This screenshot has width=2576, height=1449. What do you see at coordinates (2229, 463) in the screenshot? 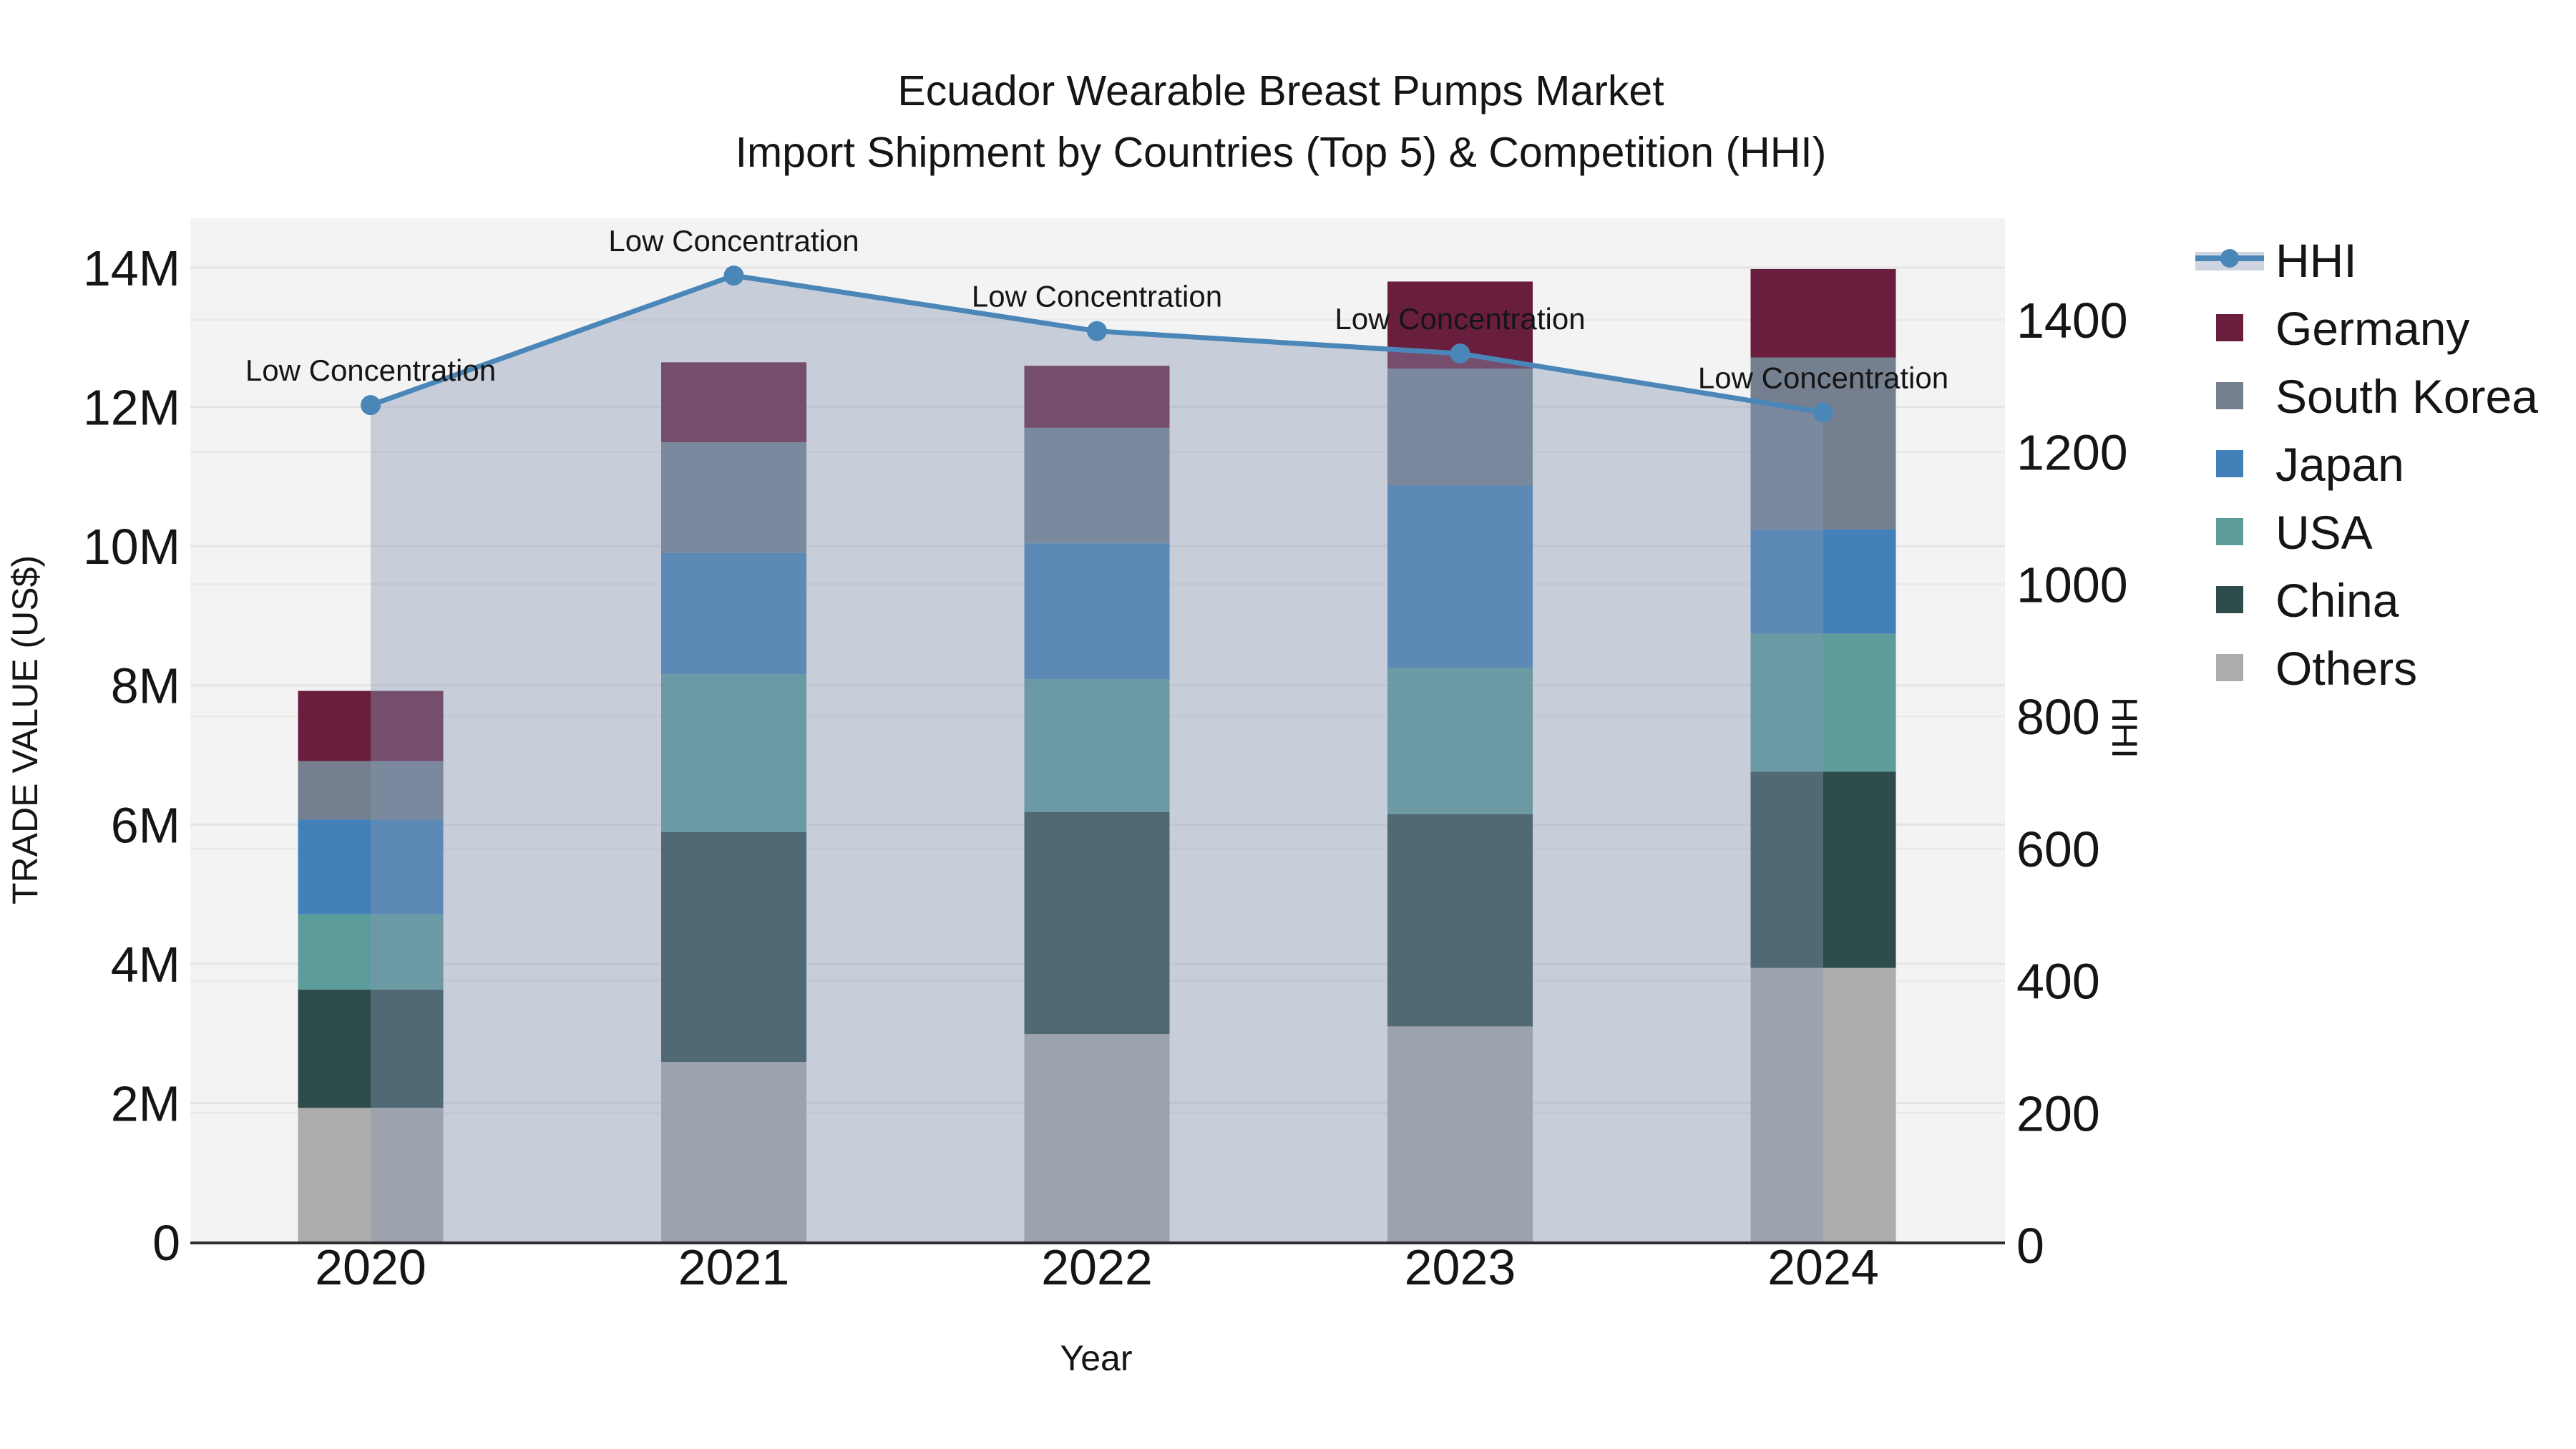
I see `legend-swatch-japan` at bounding box center [2229, 463].